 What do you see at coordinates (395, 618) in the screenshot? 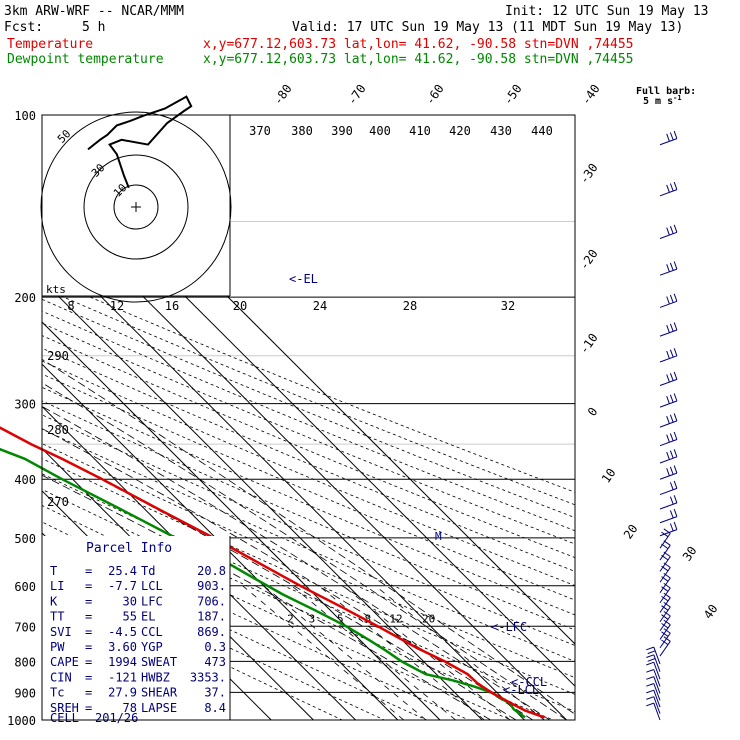
I see `mixing-ratio-label-12: 12` at bounding box center [395, 618].